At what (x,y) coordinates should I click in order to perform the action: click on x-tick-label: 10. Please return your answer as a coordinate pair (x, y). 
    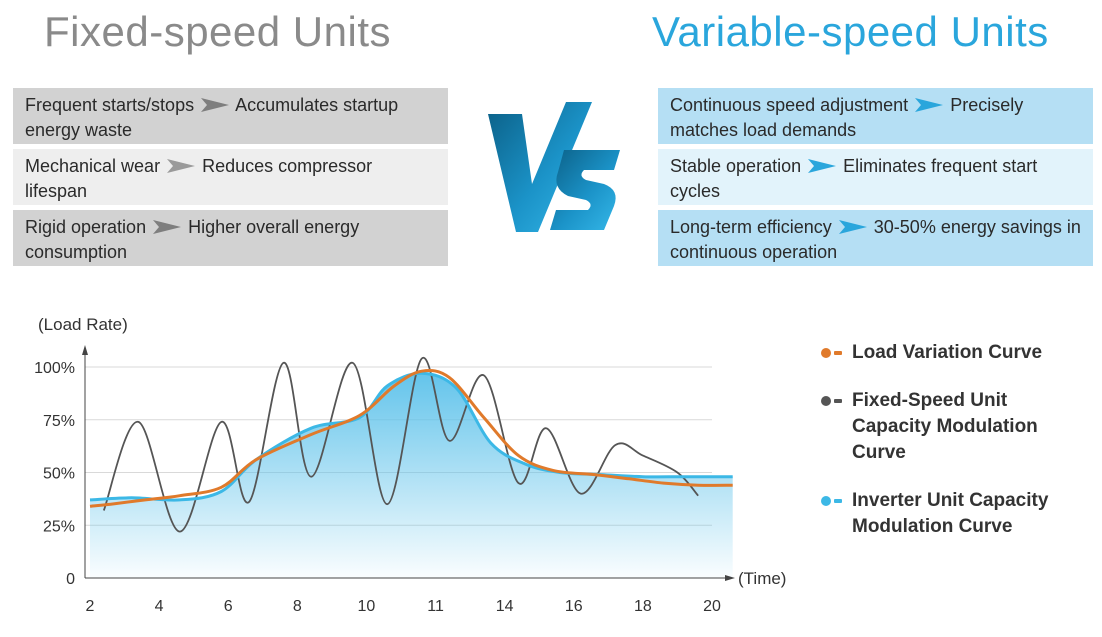
    Looking at the image, I should click on (367, 606).